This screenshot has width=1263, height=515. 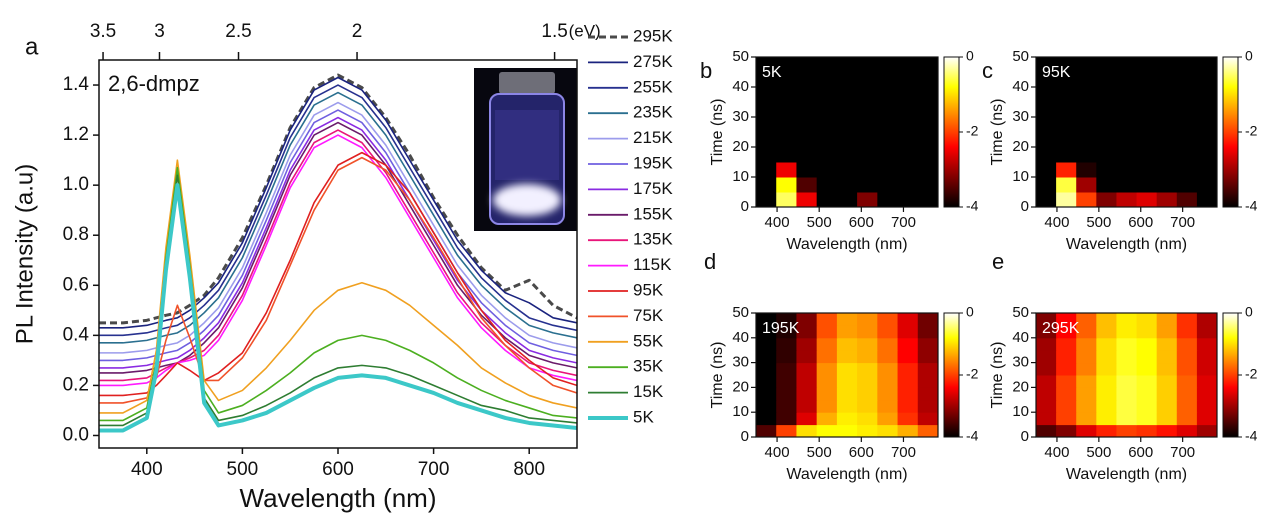 I want to click on y-tick-label: 1.2, so click(x=76, y=134).